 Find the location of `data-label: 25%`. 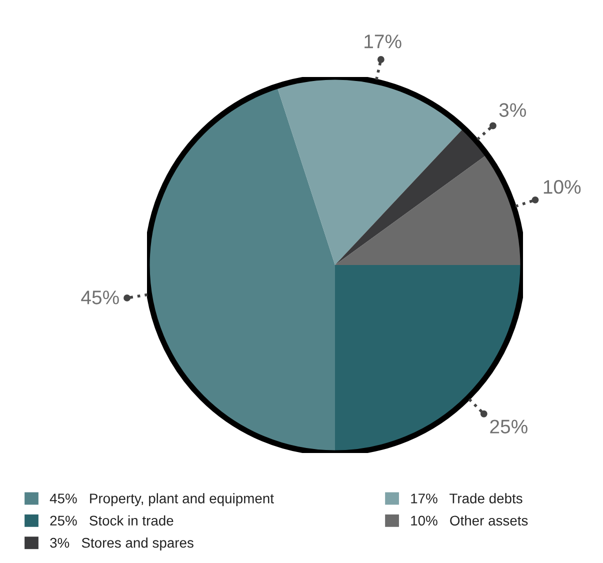

data-label: 25% is located at coordinates (509, 427).